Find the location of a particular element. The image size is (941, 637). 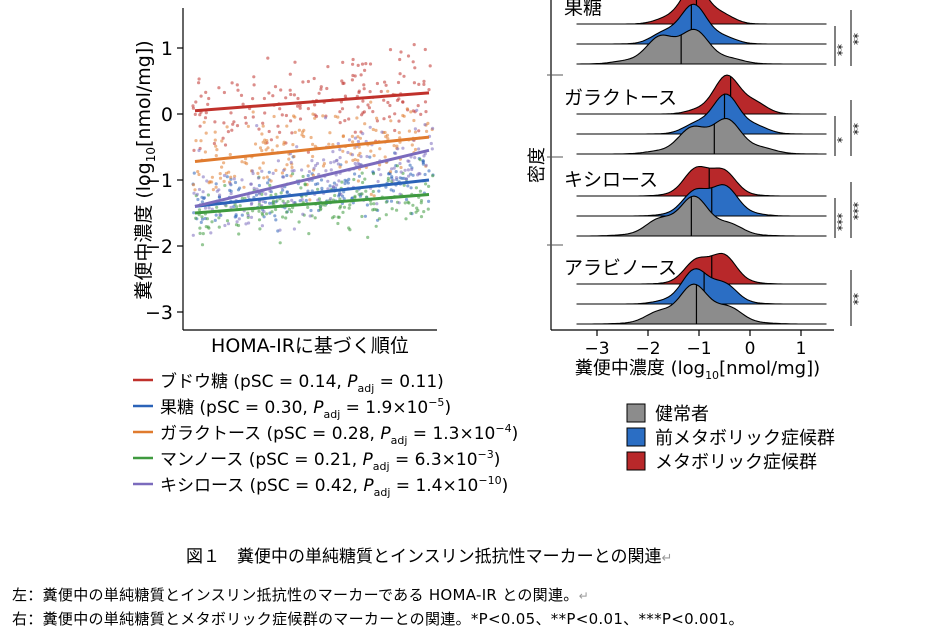

x-tick-label: −3 is located at coordinates (596, 349).